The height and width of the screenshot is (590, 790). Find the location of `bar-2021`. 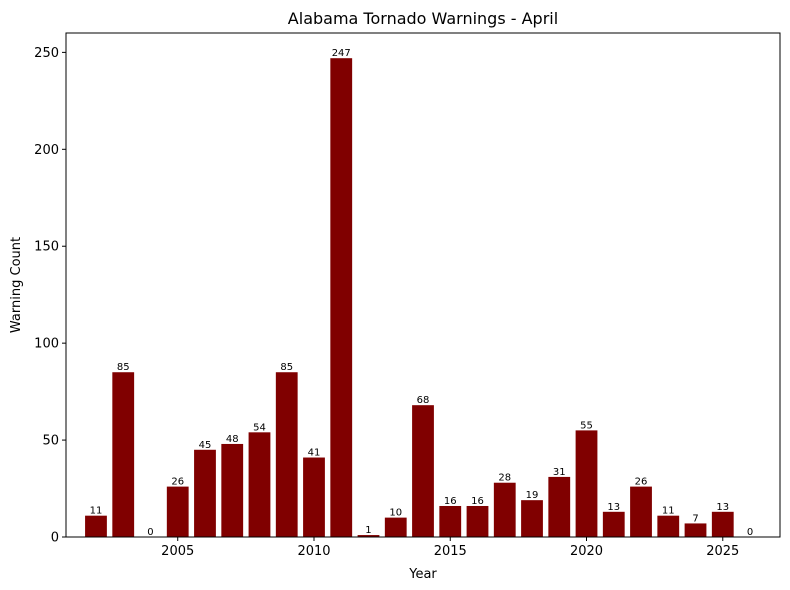

bar-2021 is located at coordinates (613, 524).